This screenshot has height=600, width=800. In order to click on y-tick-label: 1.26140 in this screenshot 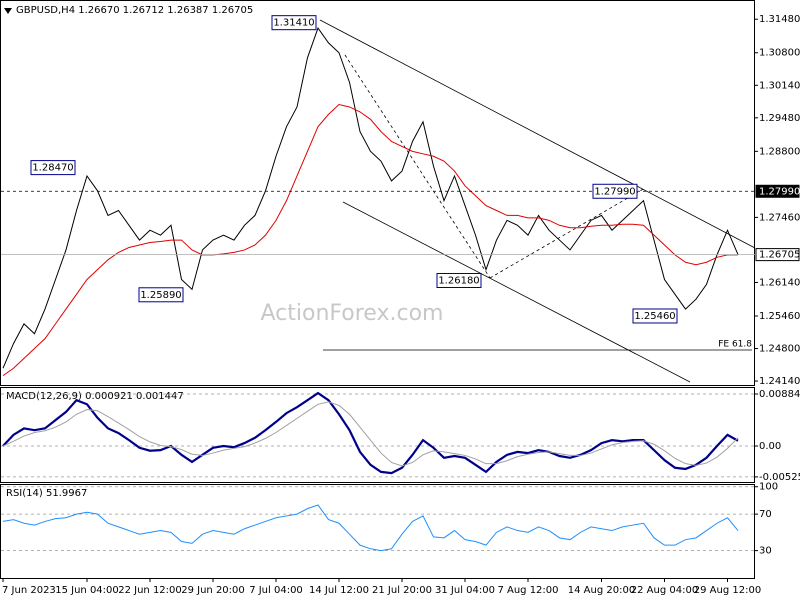, I will do `click(779, 282)`.